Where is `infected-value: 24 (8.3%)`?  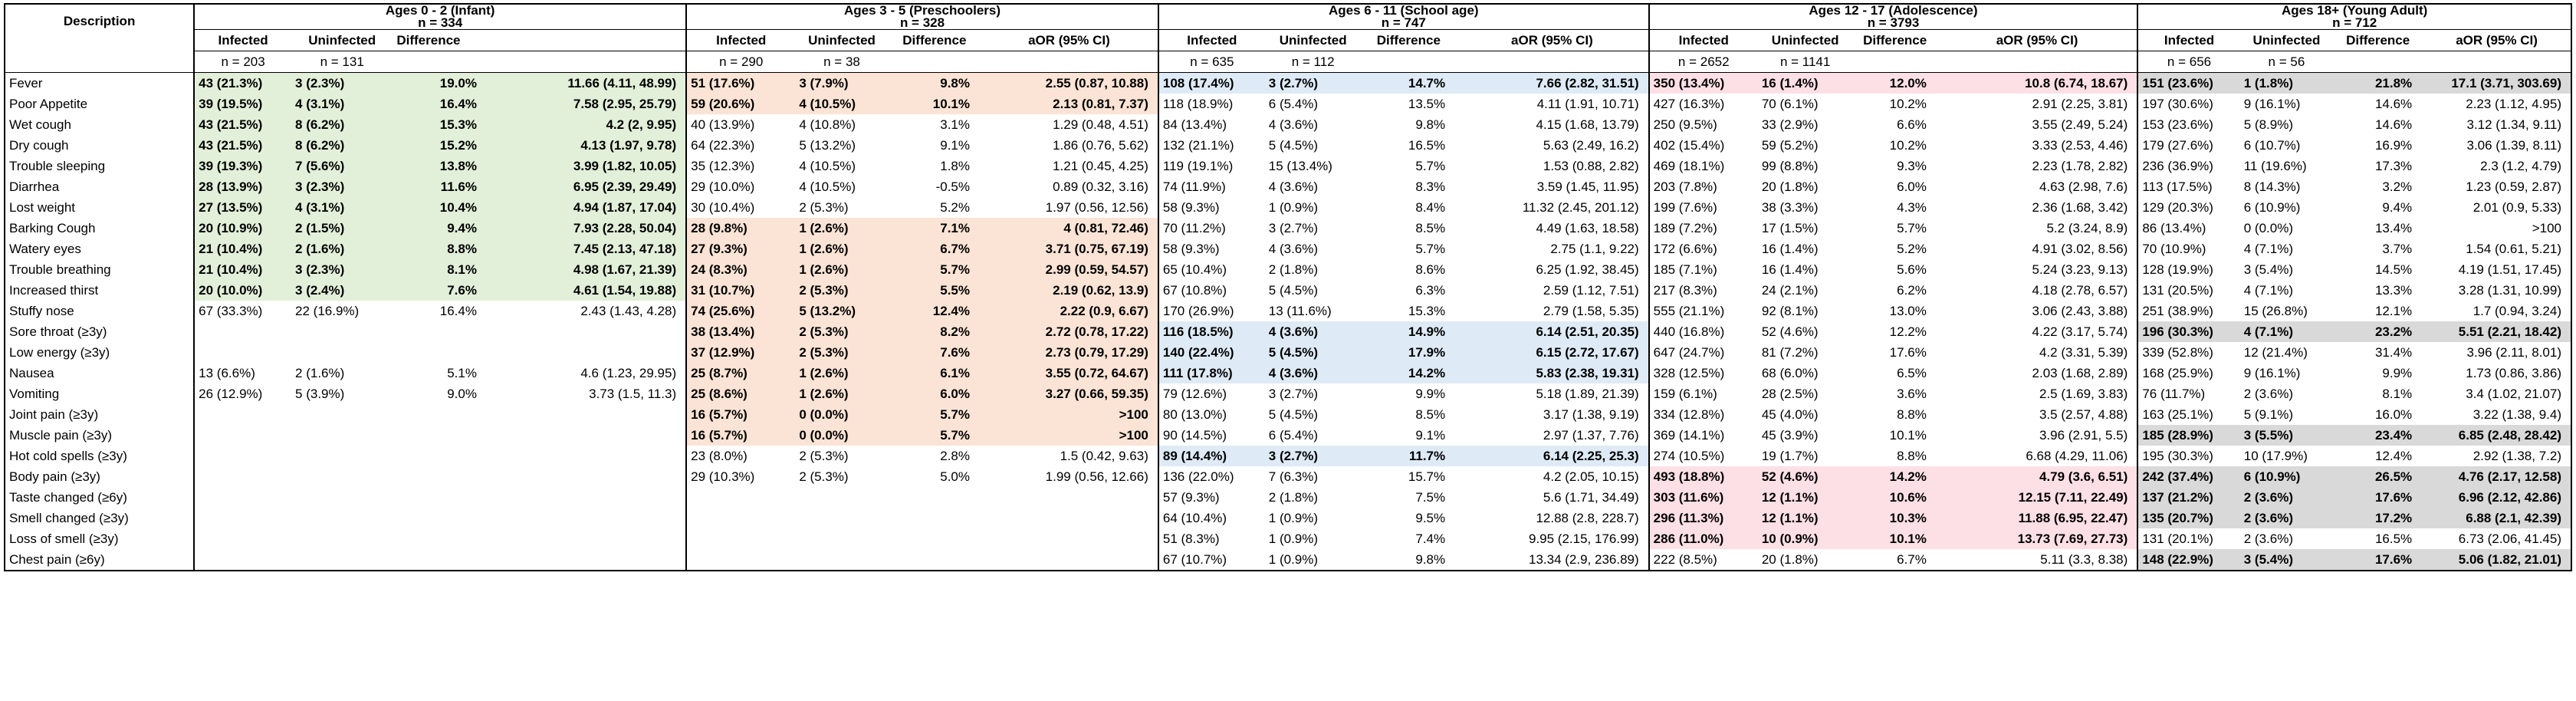 infected-value: 24 (8.3%) is located at coordinates (741, 269).